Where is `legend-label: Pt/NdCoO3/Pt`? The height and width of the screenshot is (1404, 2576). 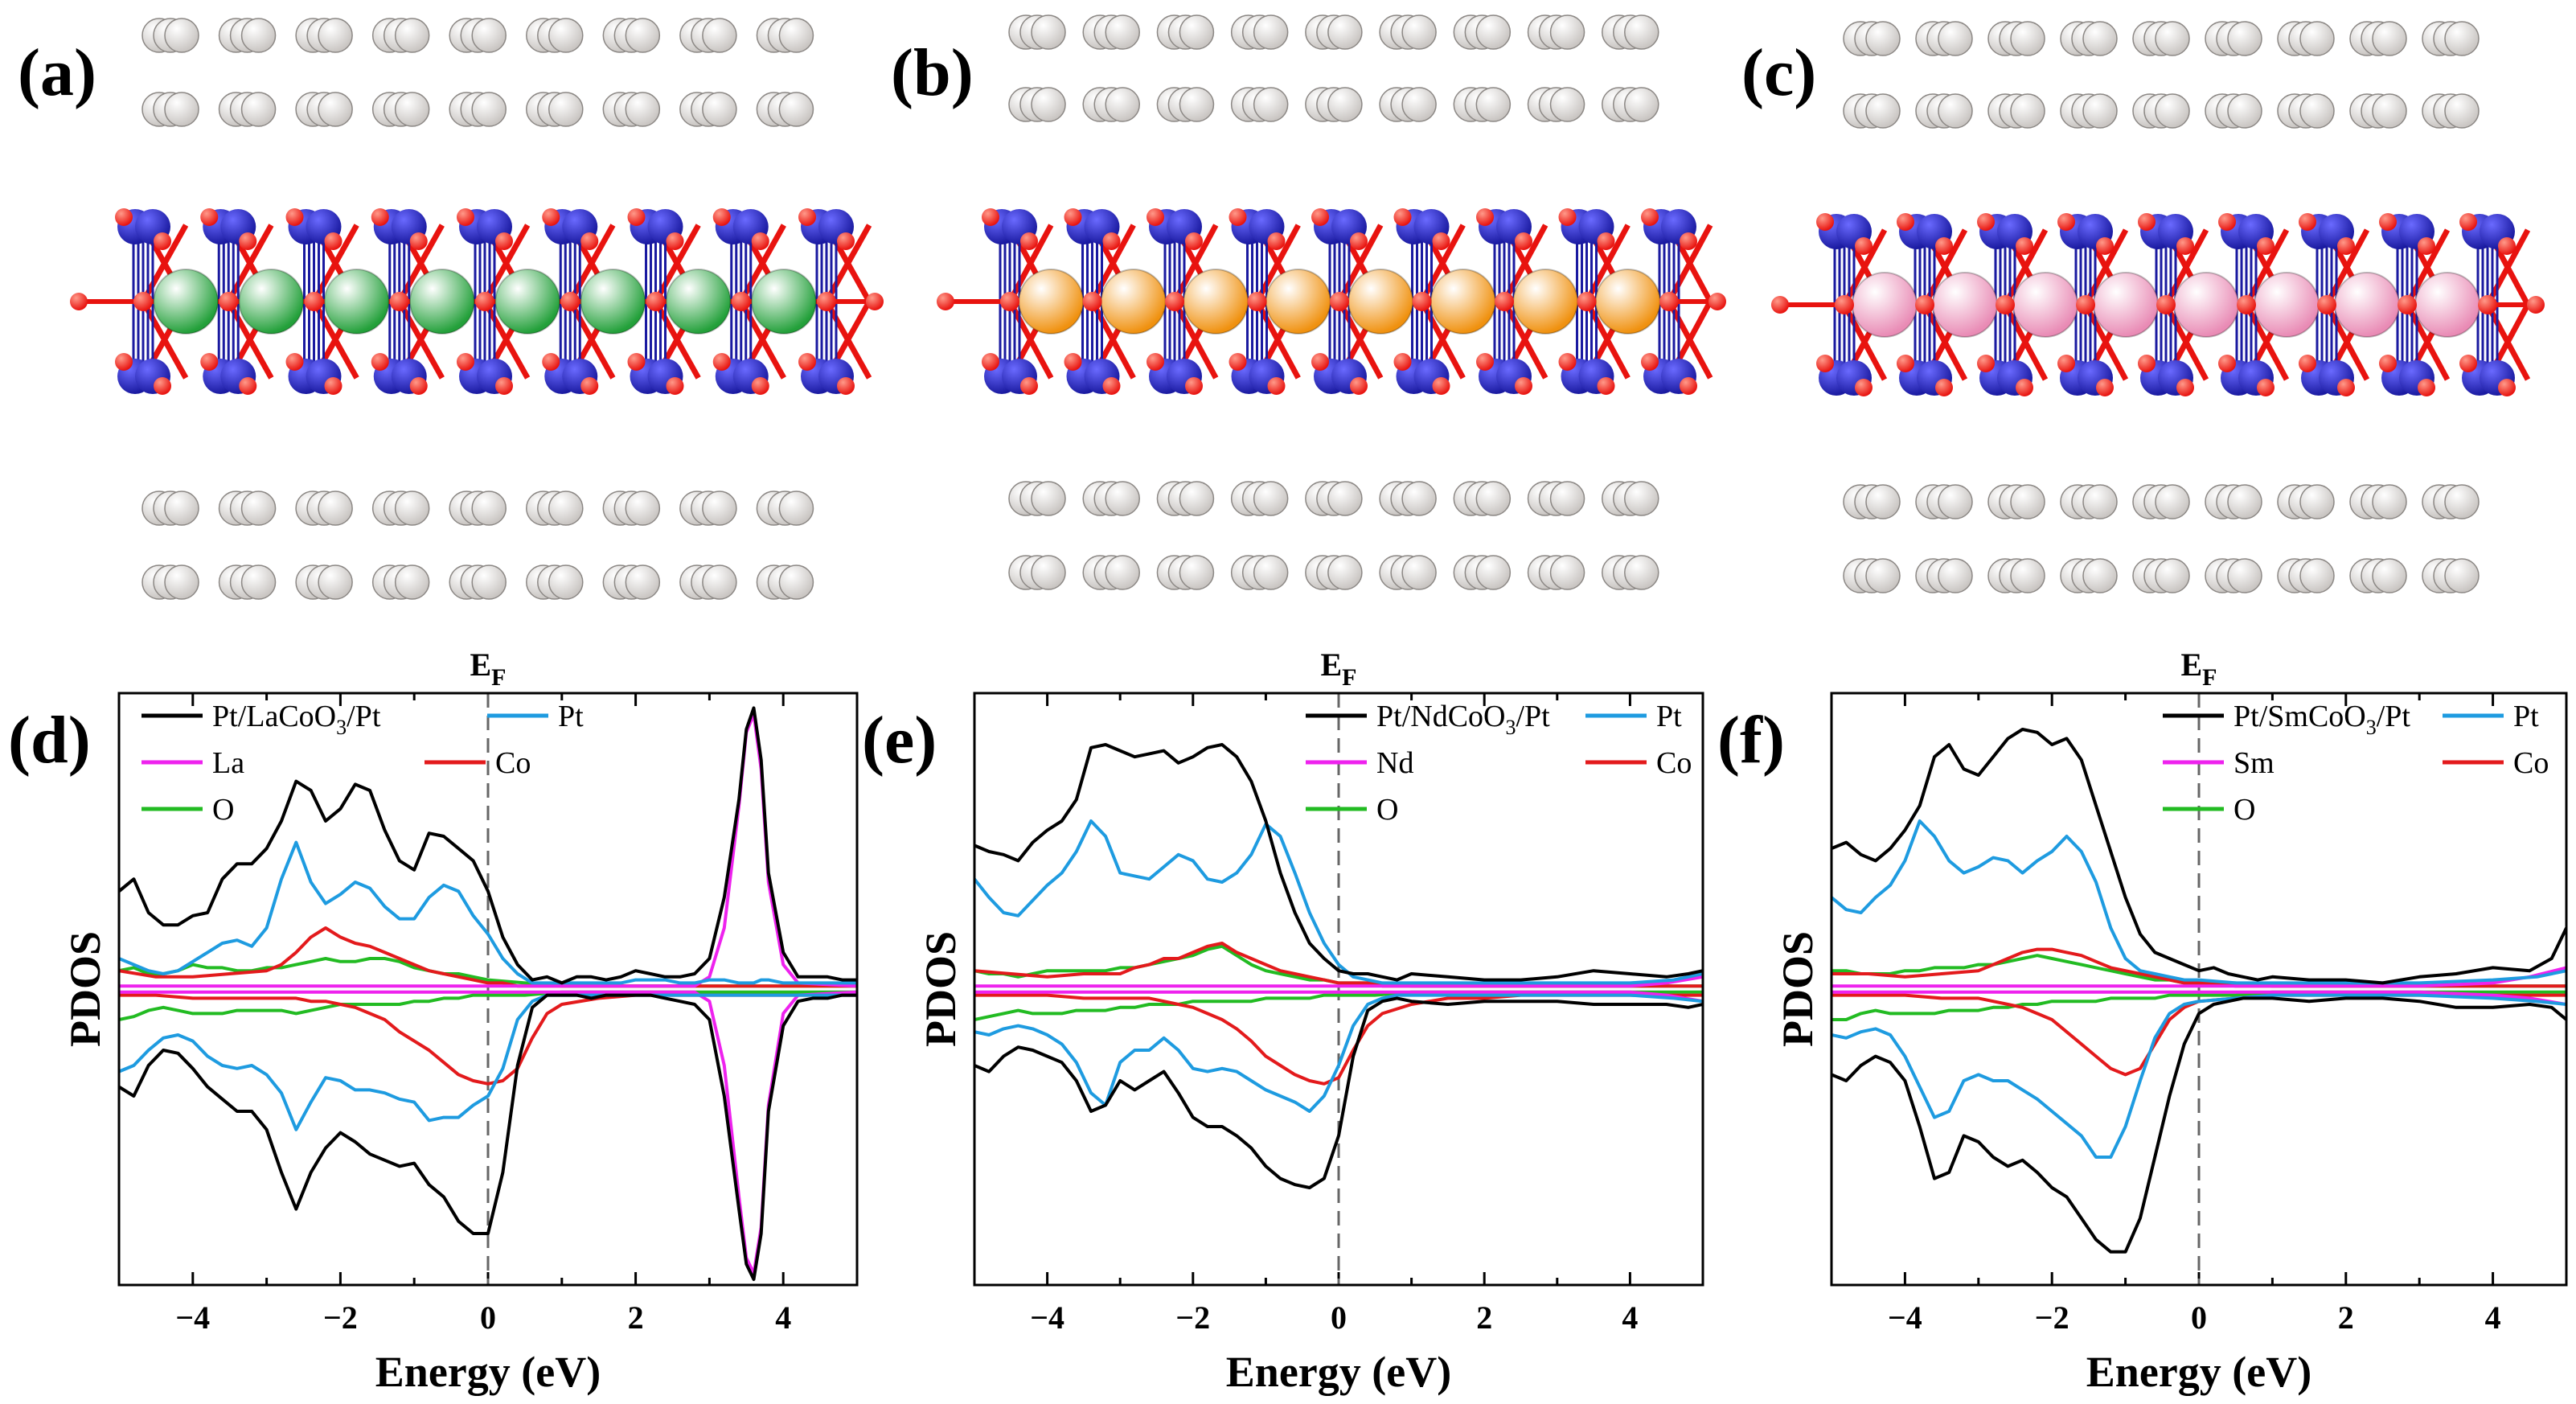 legend-label: Pt/NdCoO3/Pt is located at coordinates (1463, 720).